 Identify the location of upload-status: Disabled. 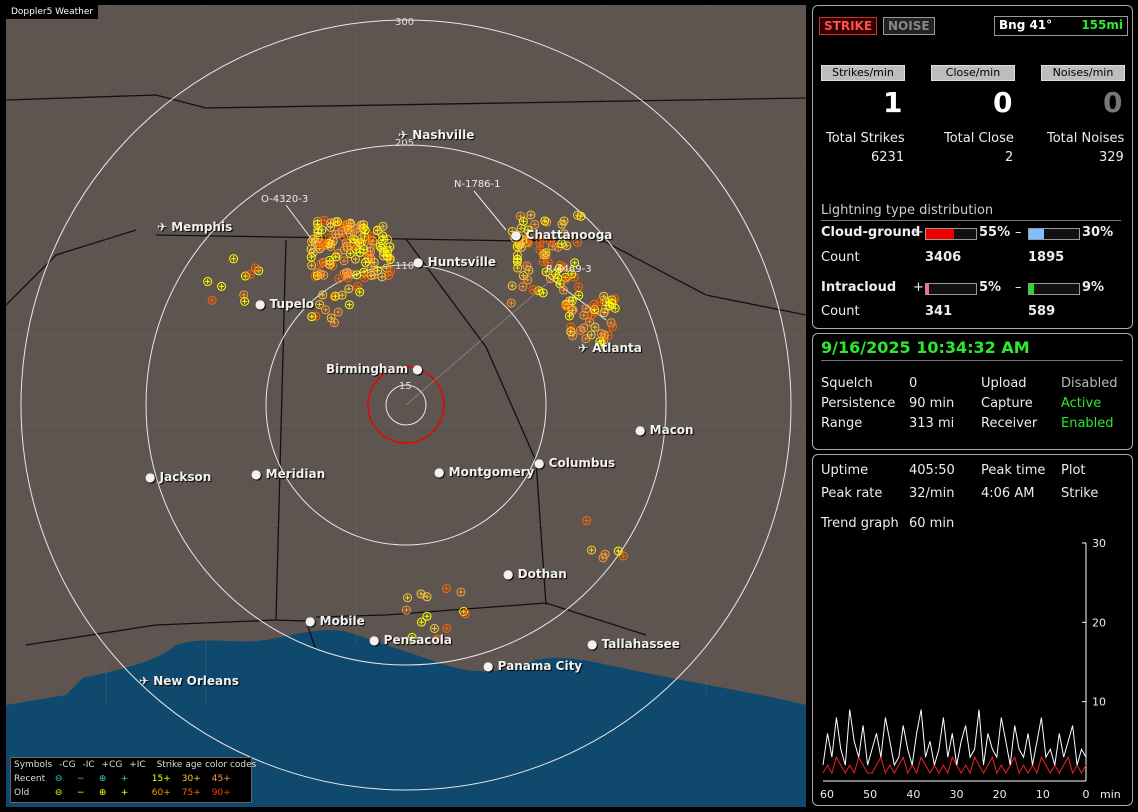
(1089, 383).